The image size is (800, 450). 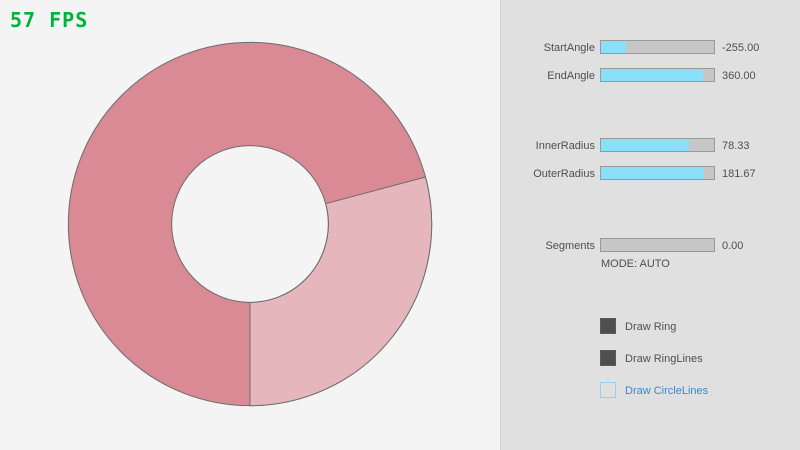 I want to click on slider-row-outerradius: OuterRadius 181.67, so click(x=650, y=174).